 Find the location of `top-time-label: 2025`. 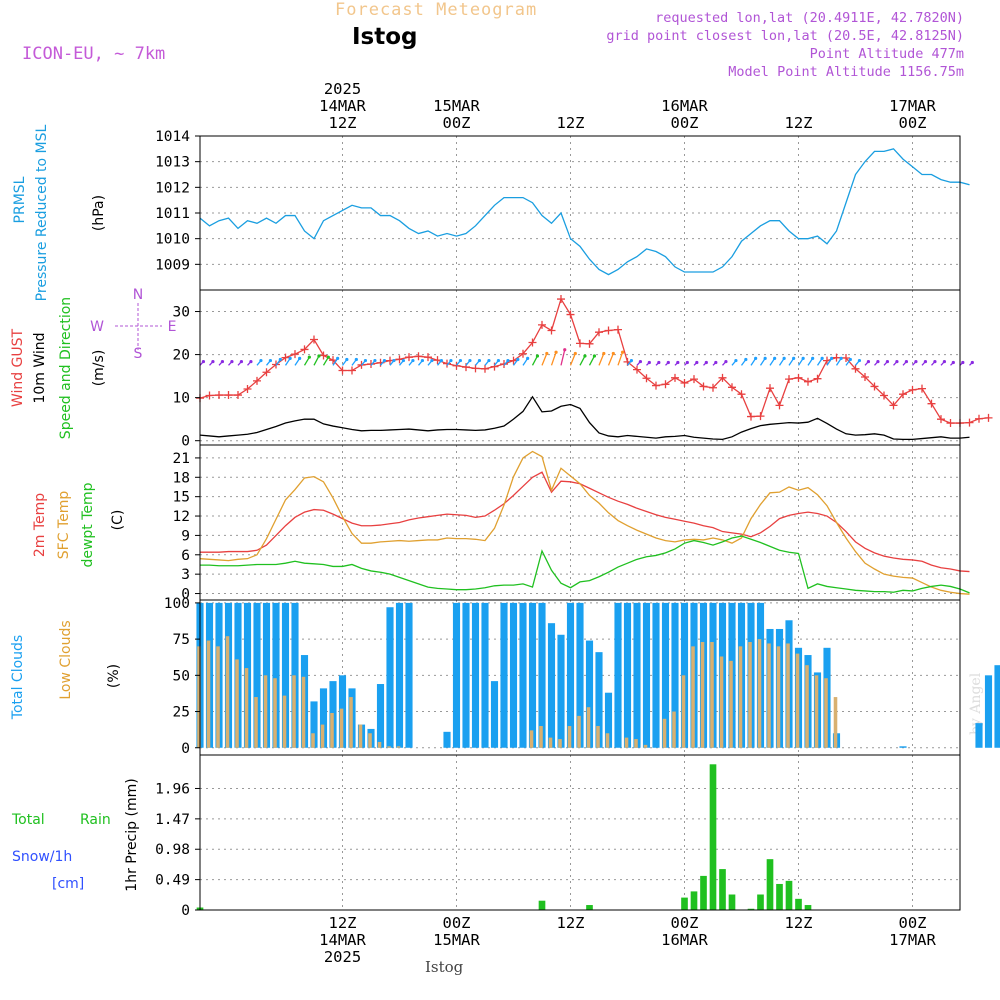

top-time-label: 2025 is located at coordinates (342, 89).